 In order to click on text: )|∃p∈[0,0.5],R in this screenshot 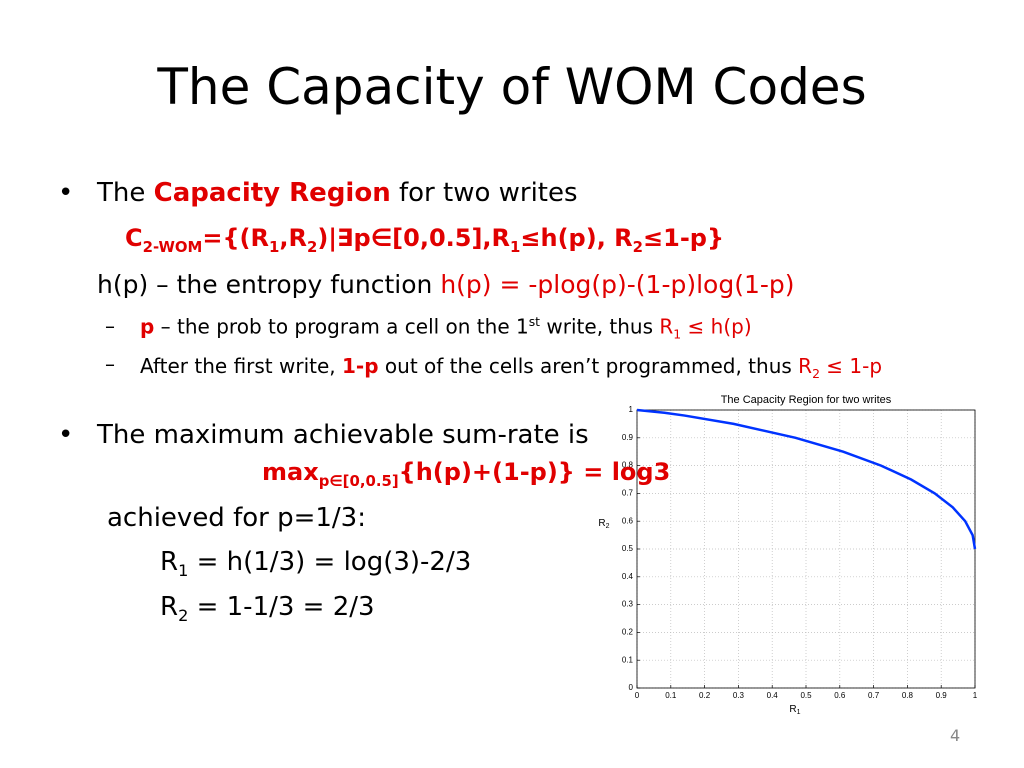, I will do `click(414, 238)`.